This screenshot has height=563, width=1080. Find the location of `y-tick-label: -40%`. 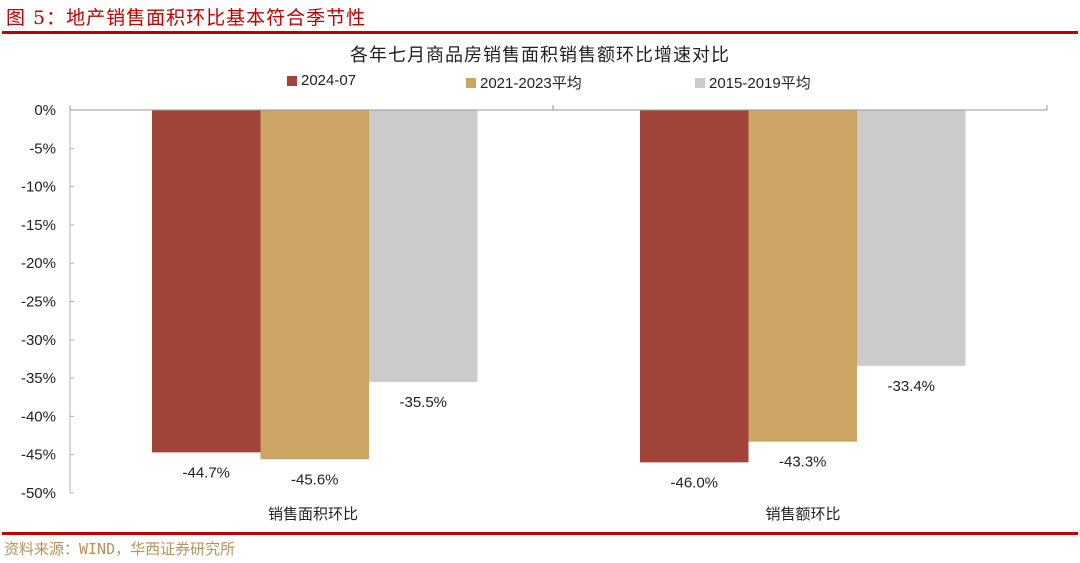

y-tick-label: -40% is located at coordinates (38, 416).